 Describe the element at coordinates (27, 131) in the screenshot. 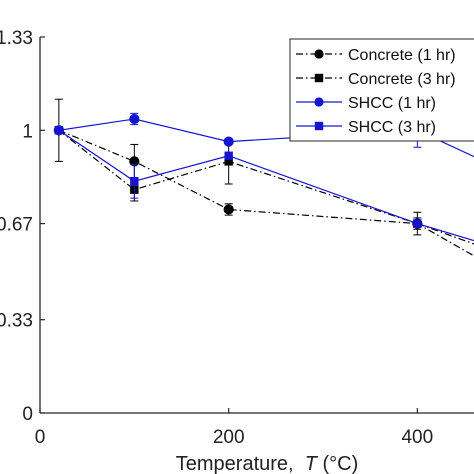

I see `y-tick-label: 1` at that location.